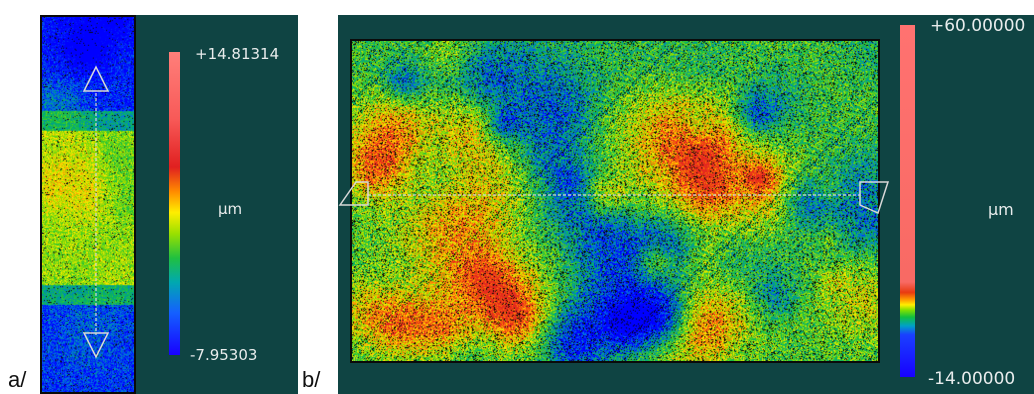  Describe the element at coordinates (311, 379) in the screenshot. I see `panel-b-label: b/` at that location.